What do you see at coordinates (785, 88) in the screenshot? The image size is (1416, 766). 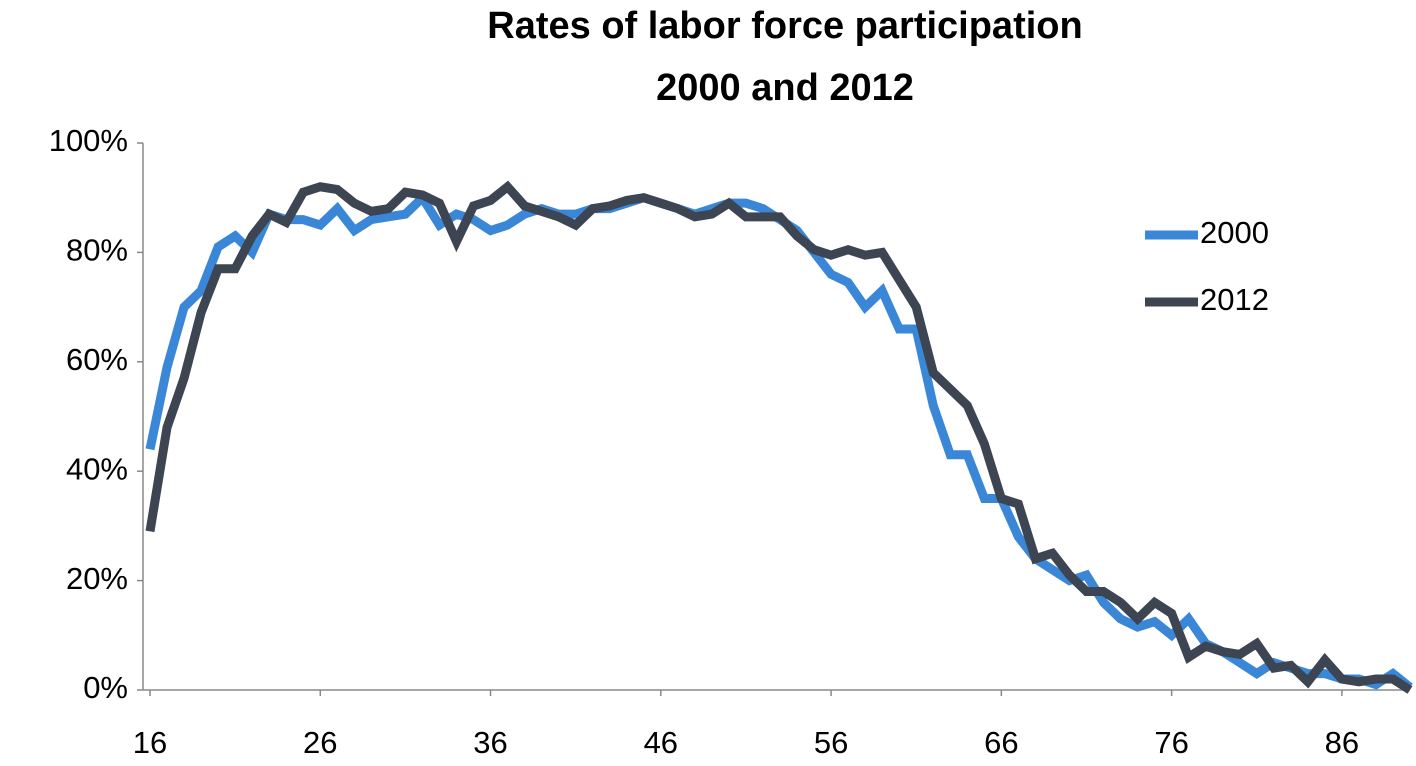 I see `chart-subtitle: 2000 and 2012` at bounding box center [785, 88].